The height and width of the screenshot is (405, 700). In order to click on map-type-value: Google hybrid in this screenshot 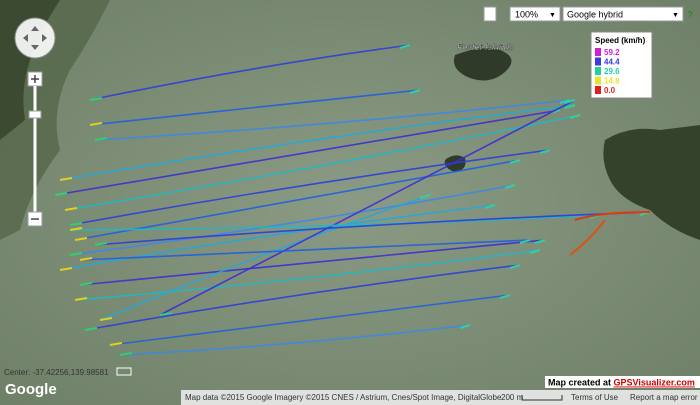, I will do `click(595, 15)`.